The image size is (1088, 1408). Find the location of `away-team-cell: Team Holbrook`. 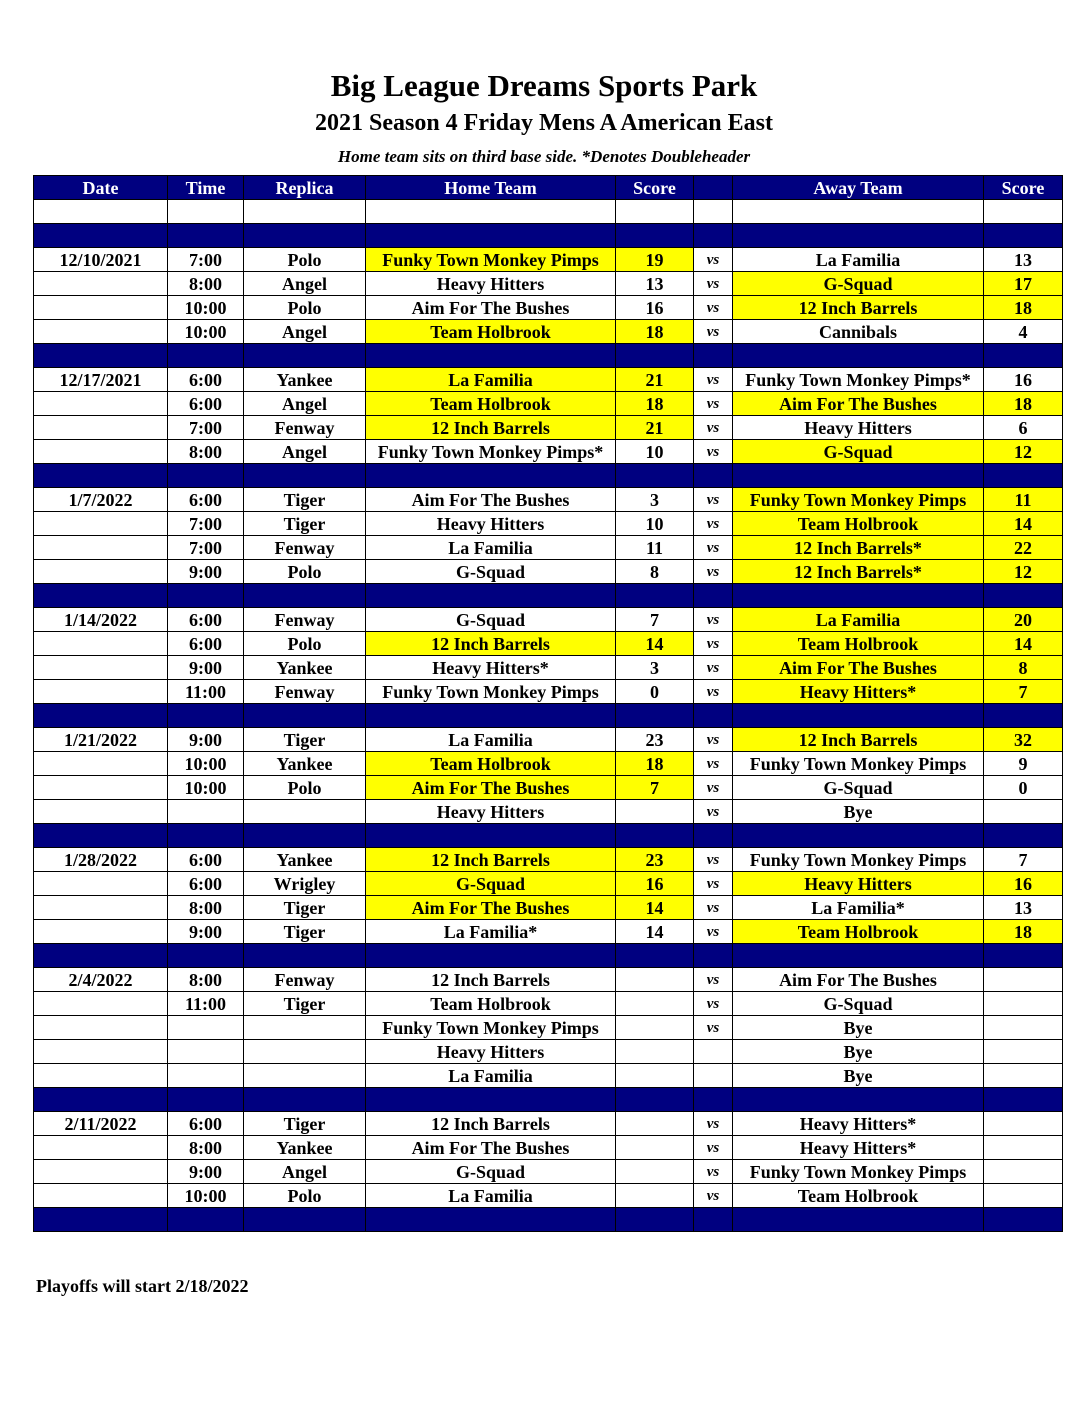

away-team-cell: Team Holbrook is located at coordinates (858, 1195).